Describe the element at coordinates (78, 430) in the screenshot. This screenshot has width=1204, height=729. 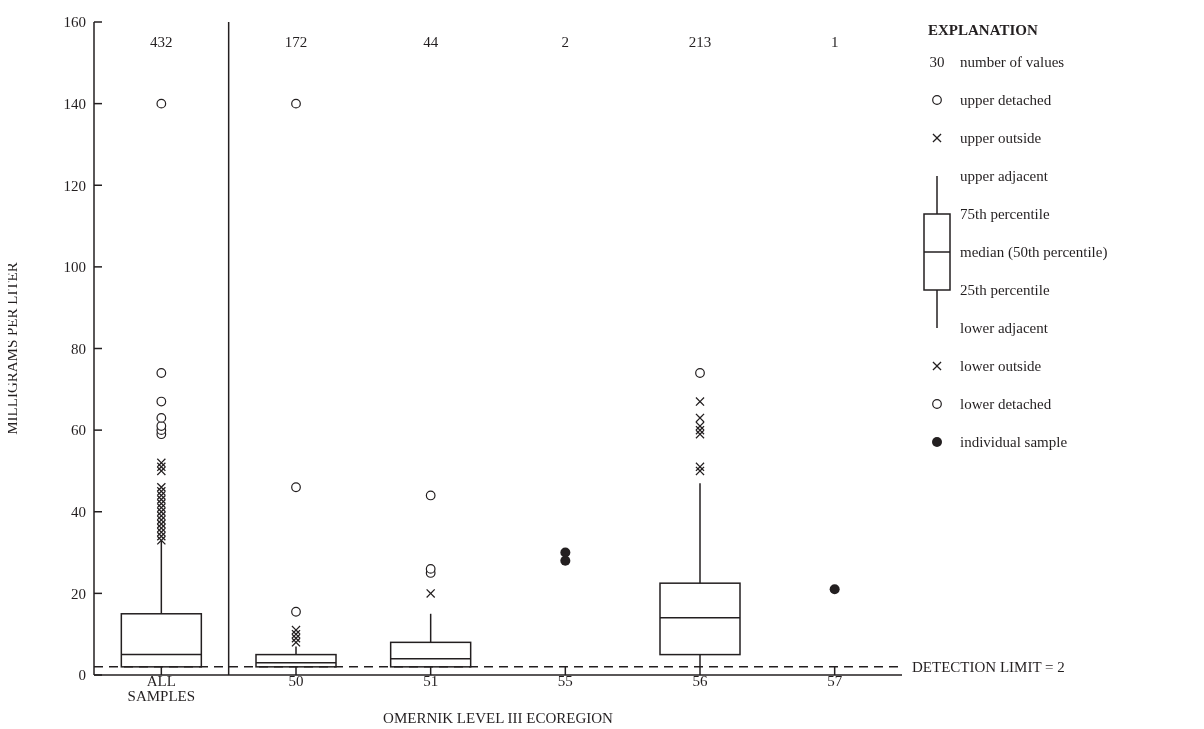
I see `y-tick-label: 60` at that location.